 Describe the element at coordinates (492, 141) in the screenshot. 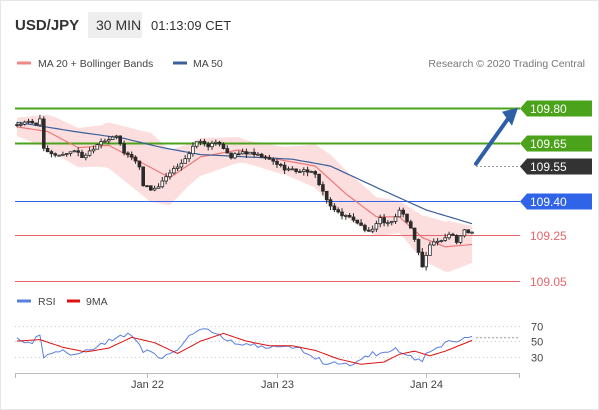

I see `forecast-arrow-shaft` at that location.